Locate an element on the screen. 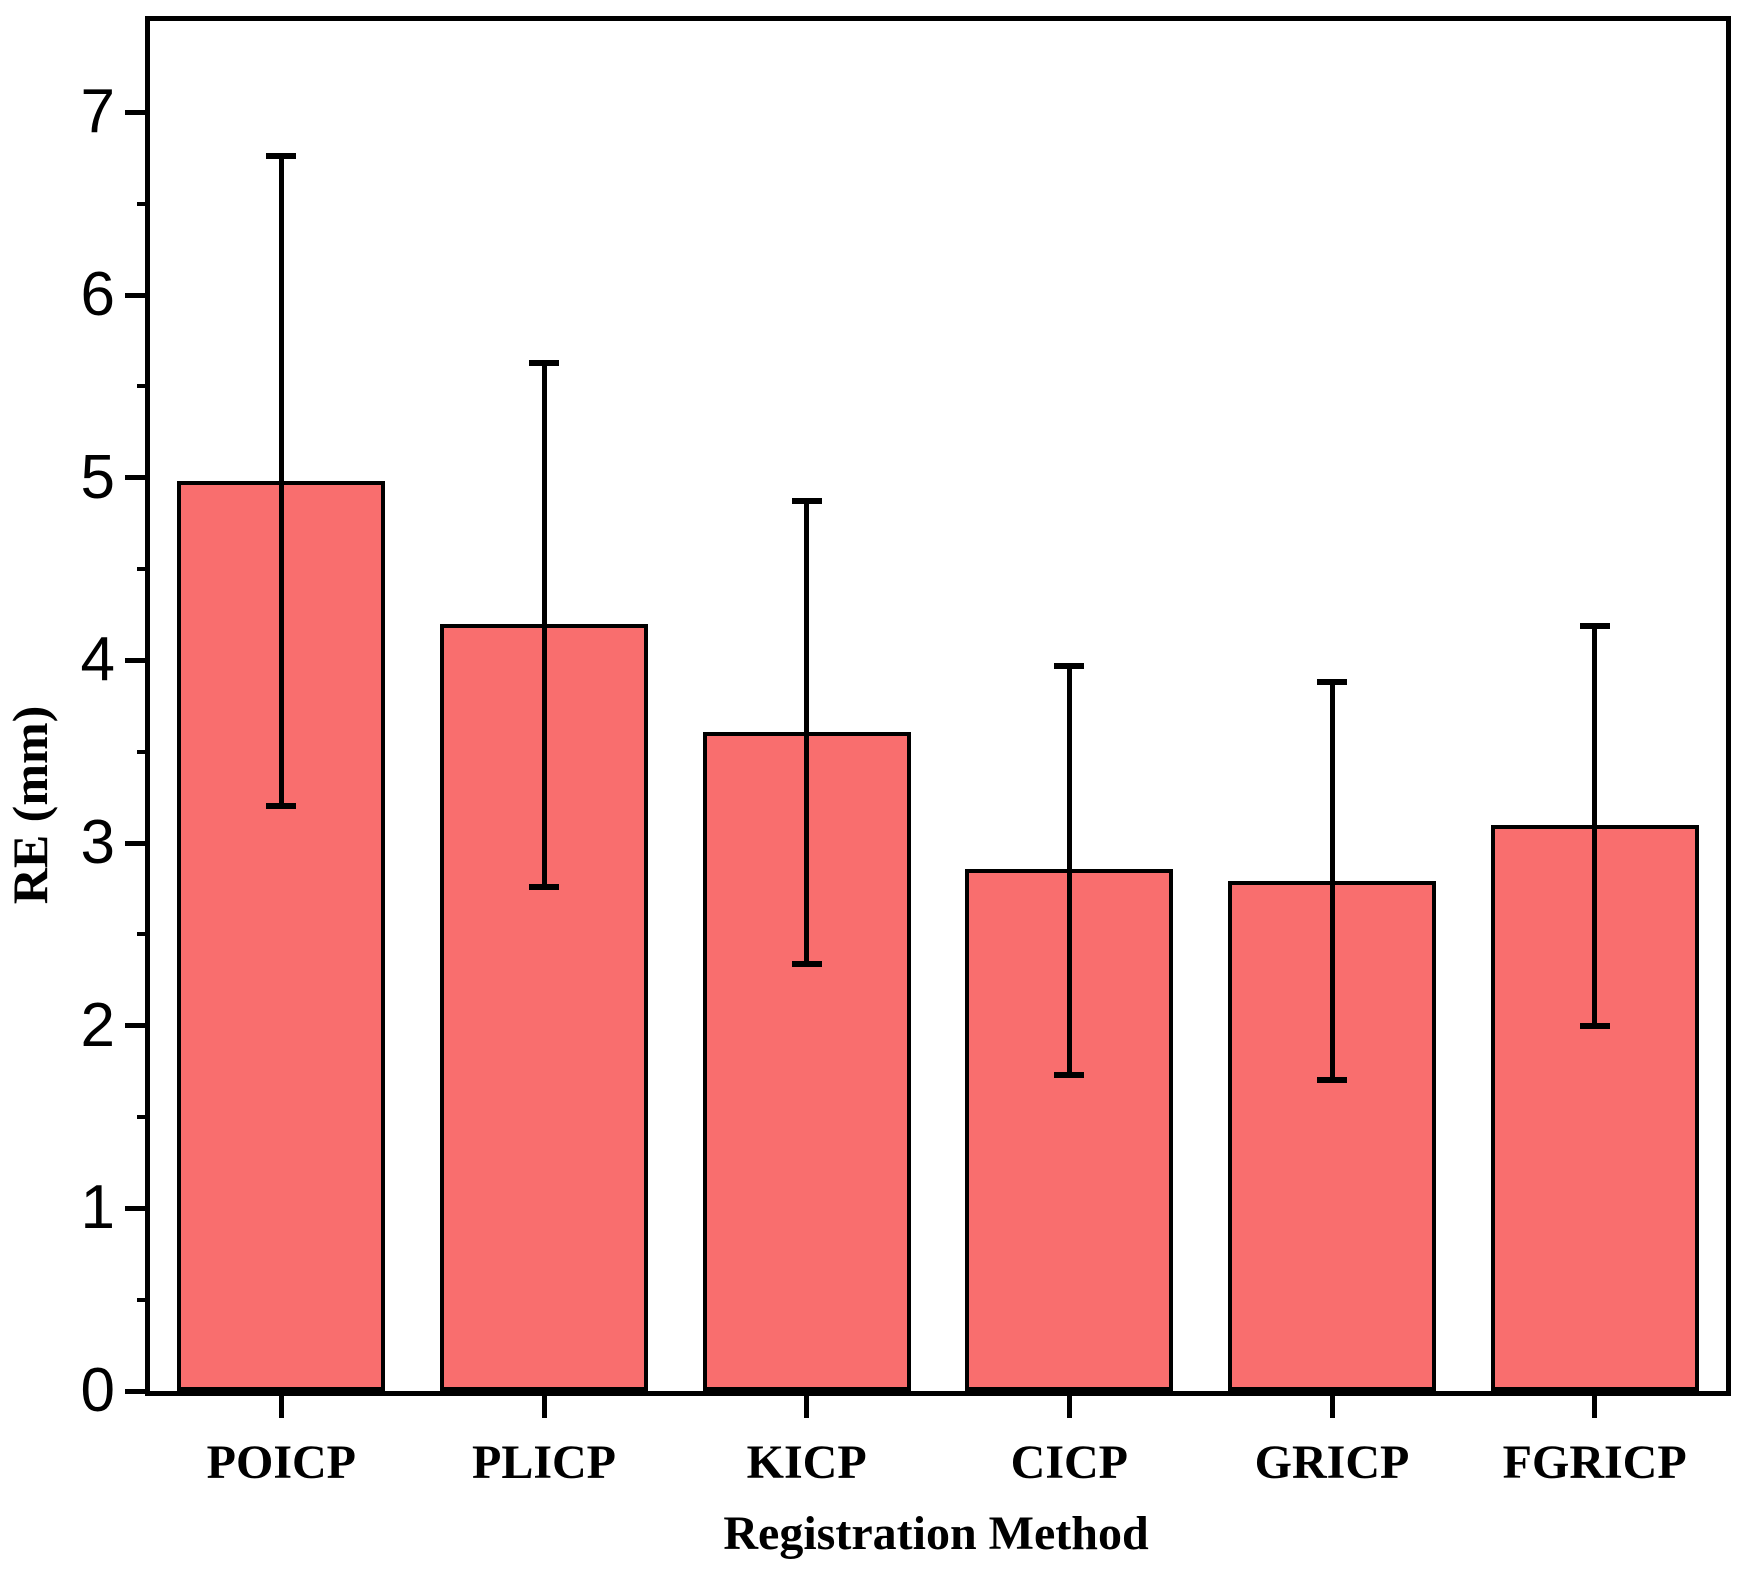 The image size is (1746, 1590). y-axis-tick-label: 2 is located at coordinates (97, 1025).